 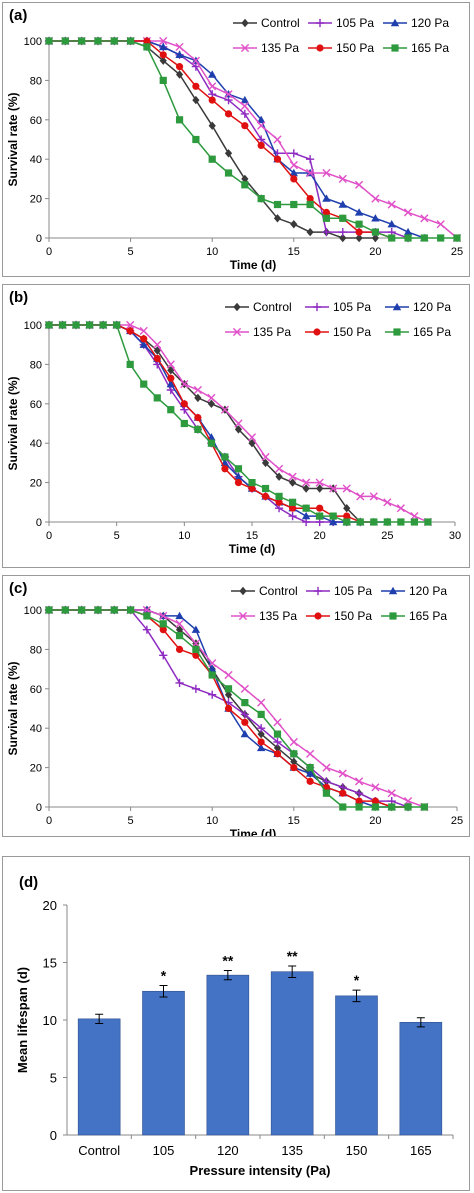 I want to click on legend-label: 135 Pa, so click(x=278, y=616).